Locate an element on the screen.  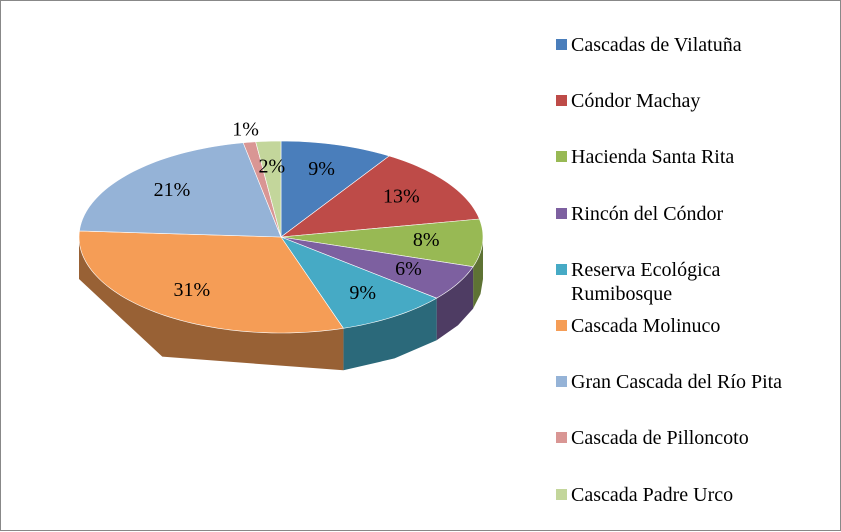
data-label: 6% is located at coordinates (408, 269).